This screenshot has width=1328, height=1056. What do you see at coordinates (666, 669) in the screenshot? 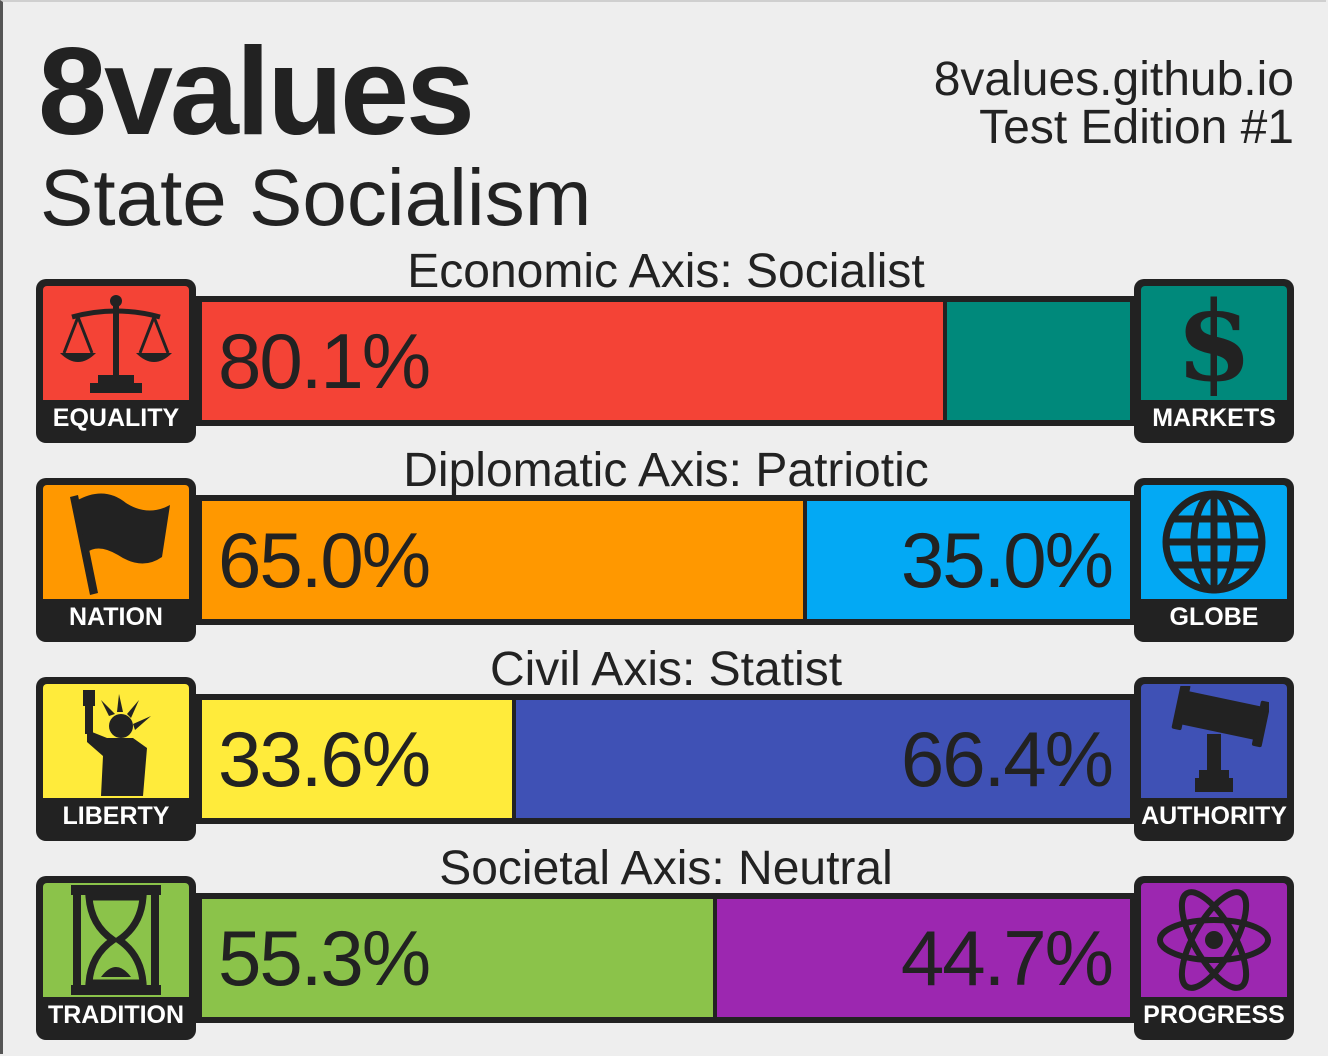
I see `axis-label: Civil Axis: Statist` at bounding box center [666, 669].